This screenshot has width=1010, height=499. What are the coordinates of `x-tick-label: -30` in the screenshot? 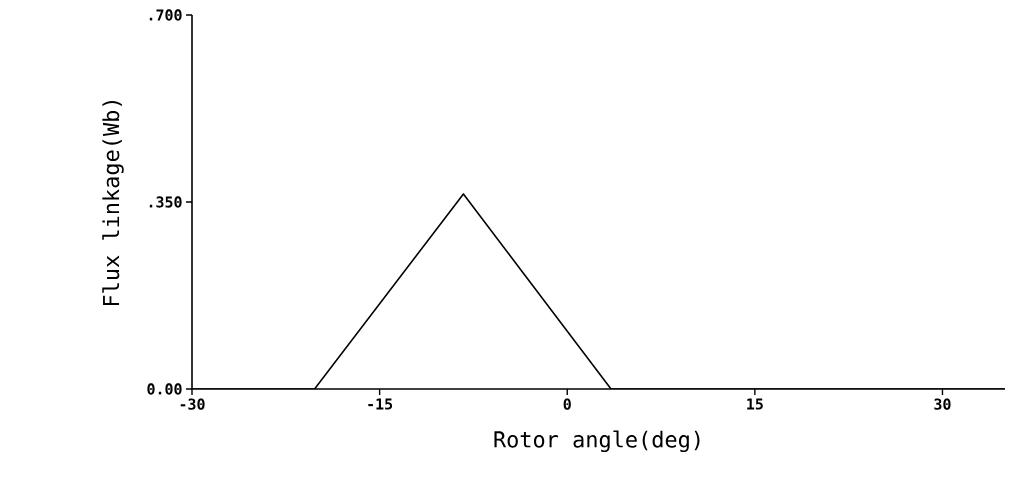 It's located at (192, 404).